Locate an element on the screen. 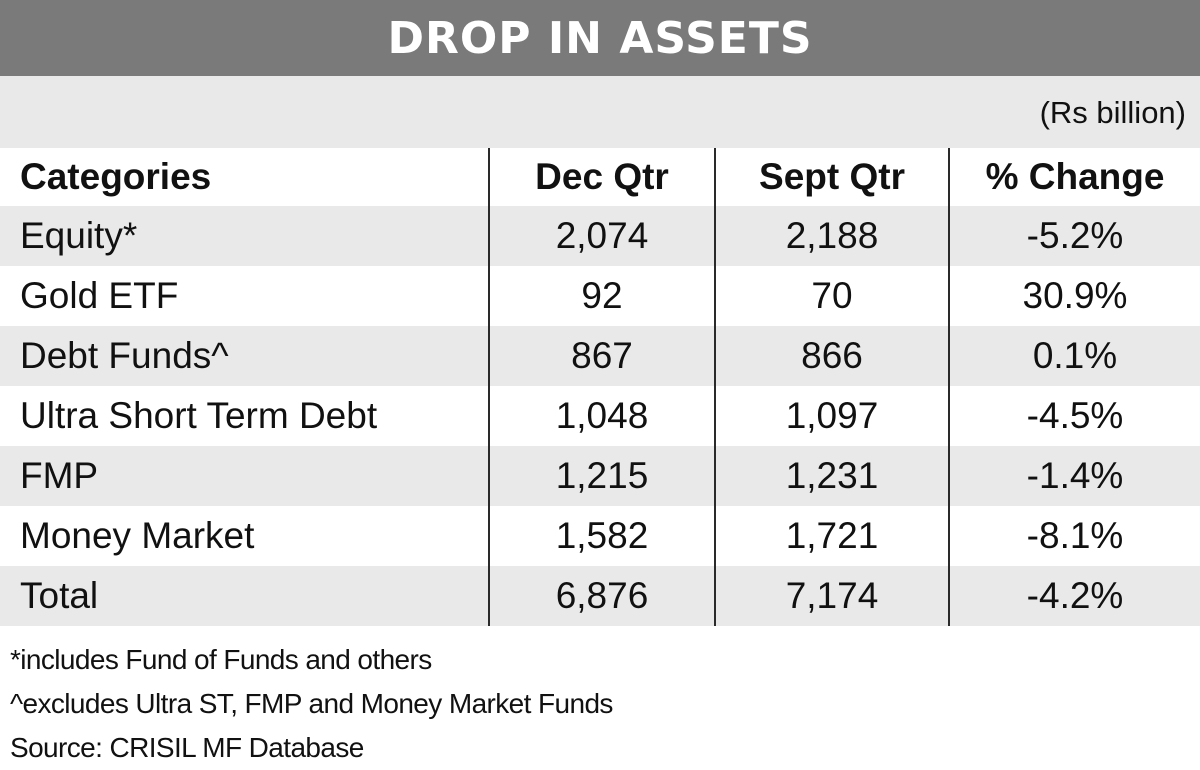 The height and width of the screenshot is (770, 1200). category-cell: Total is located at coordinates (59, 595).